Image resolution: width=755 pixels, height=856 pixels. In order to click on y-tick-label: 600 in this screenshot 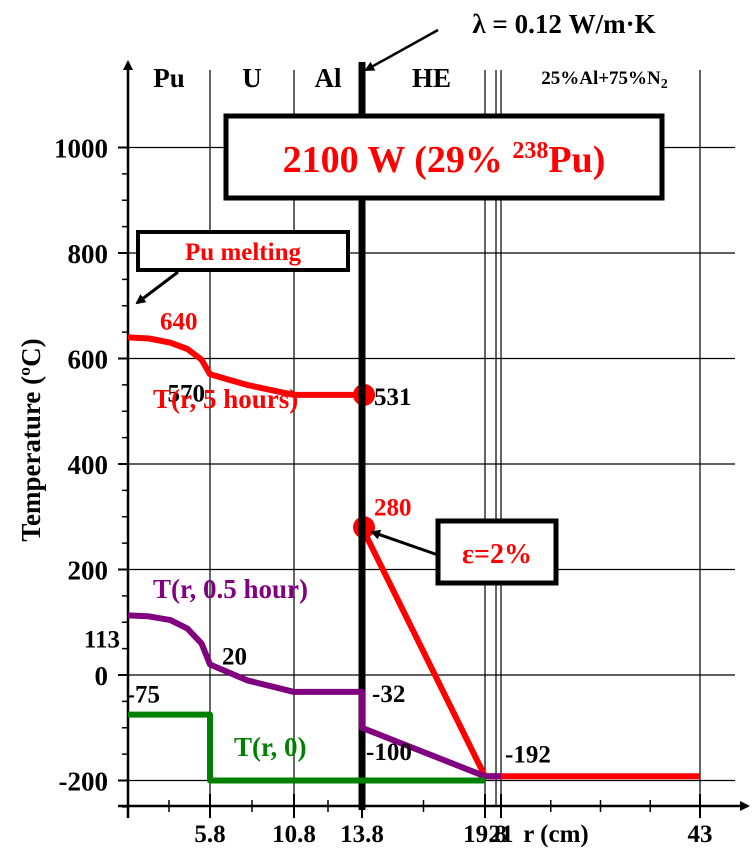, I will do `click(88, 360)`.